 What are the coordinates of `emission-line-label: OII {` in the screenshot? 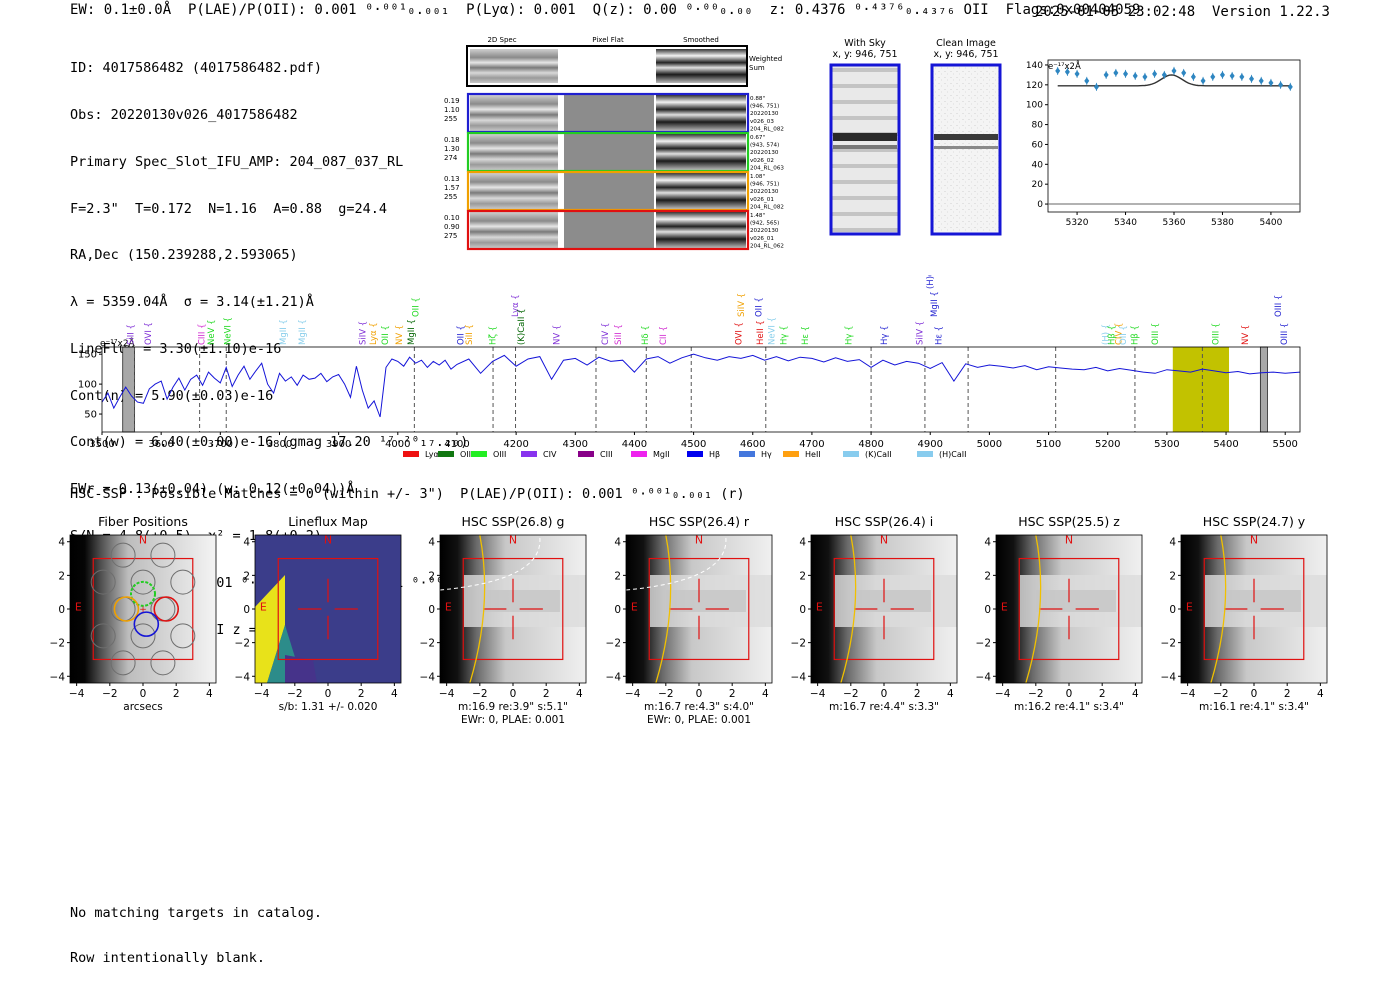 It's located at (760, 307).